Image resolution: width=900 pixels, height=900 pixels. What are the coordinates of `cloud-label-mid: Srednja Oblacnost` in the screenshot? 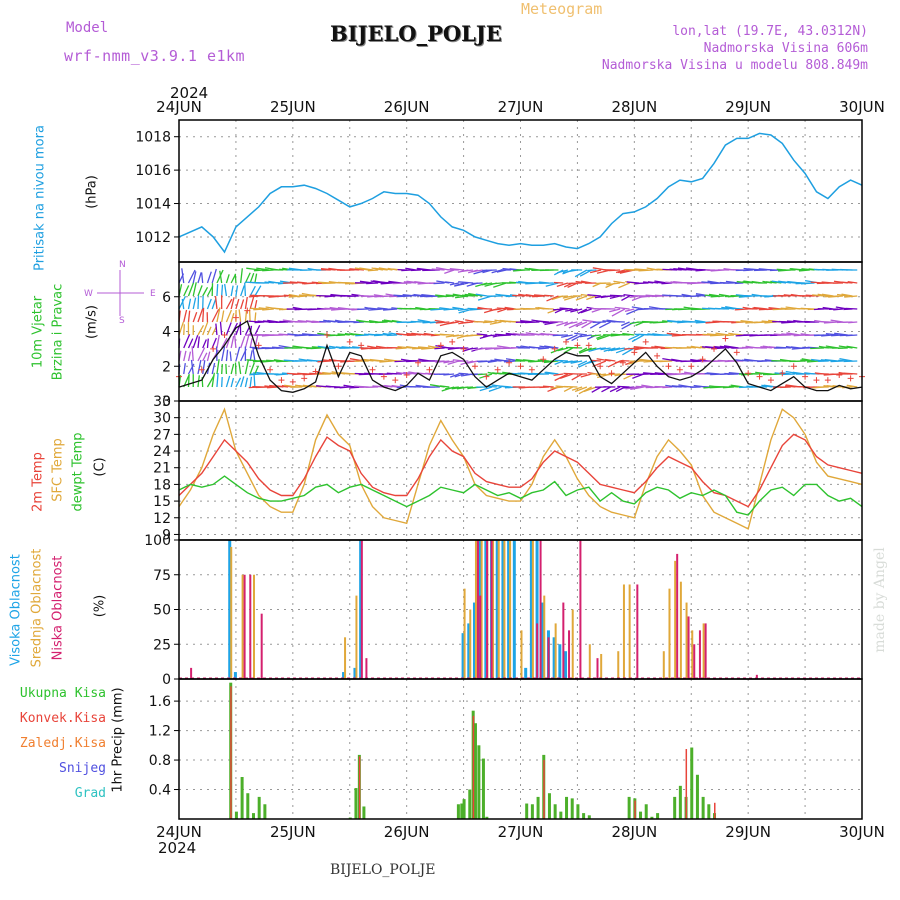 It's located at (37, 608).